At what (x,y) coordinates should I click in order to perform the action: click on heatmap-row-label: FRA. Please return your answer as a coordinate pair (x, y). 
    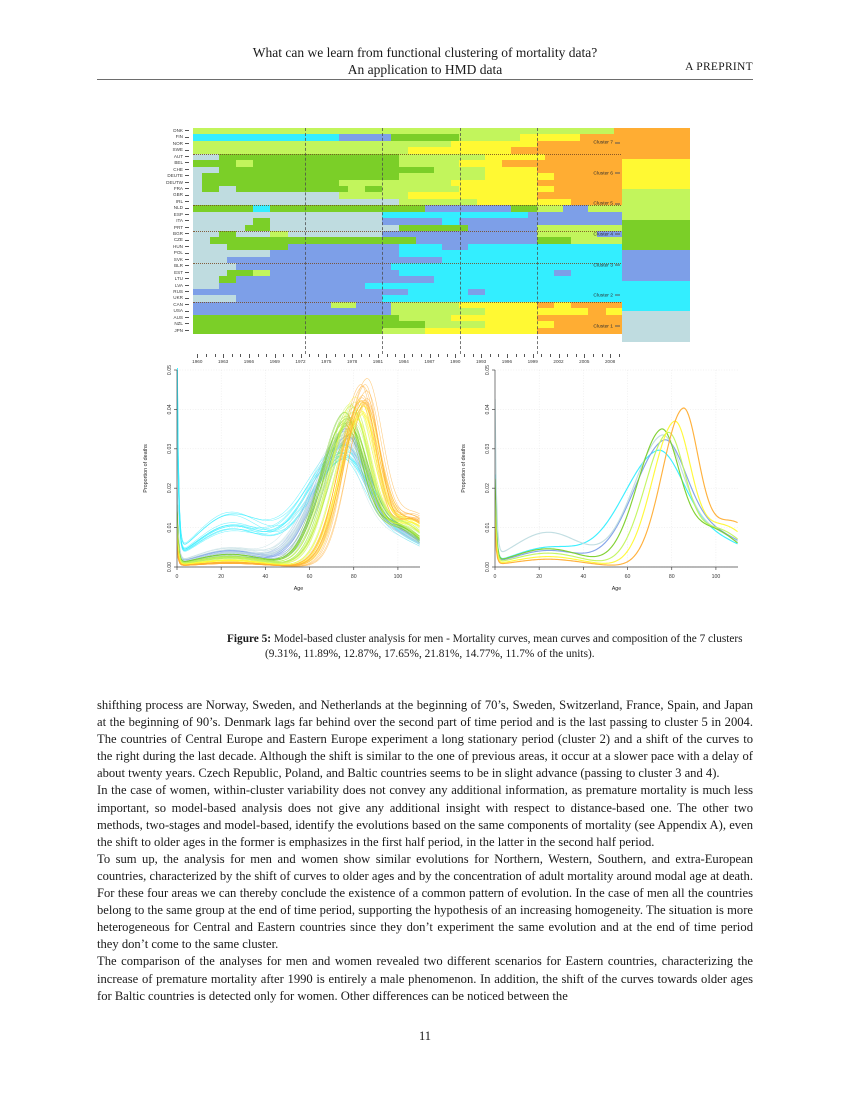
    Looking at the image, I should click on (172, 189).